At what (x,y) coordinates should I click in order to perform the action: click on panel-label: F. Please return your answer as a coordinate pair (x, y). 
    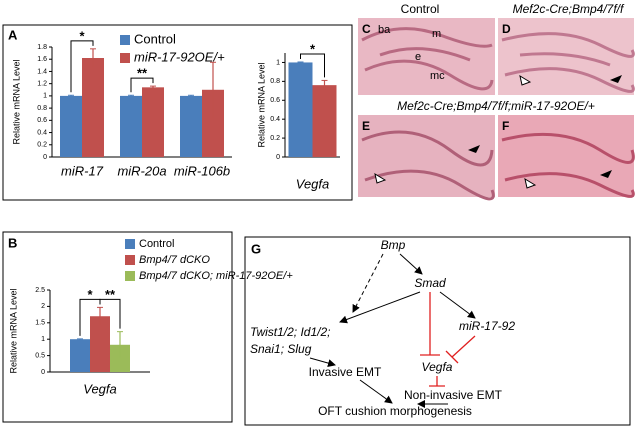
    Looking at the image, I should click on (505, 126).